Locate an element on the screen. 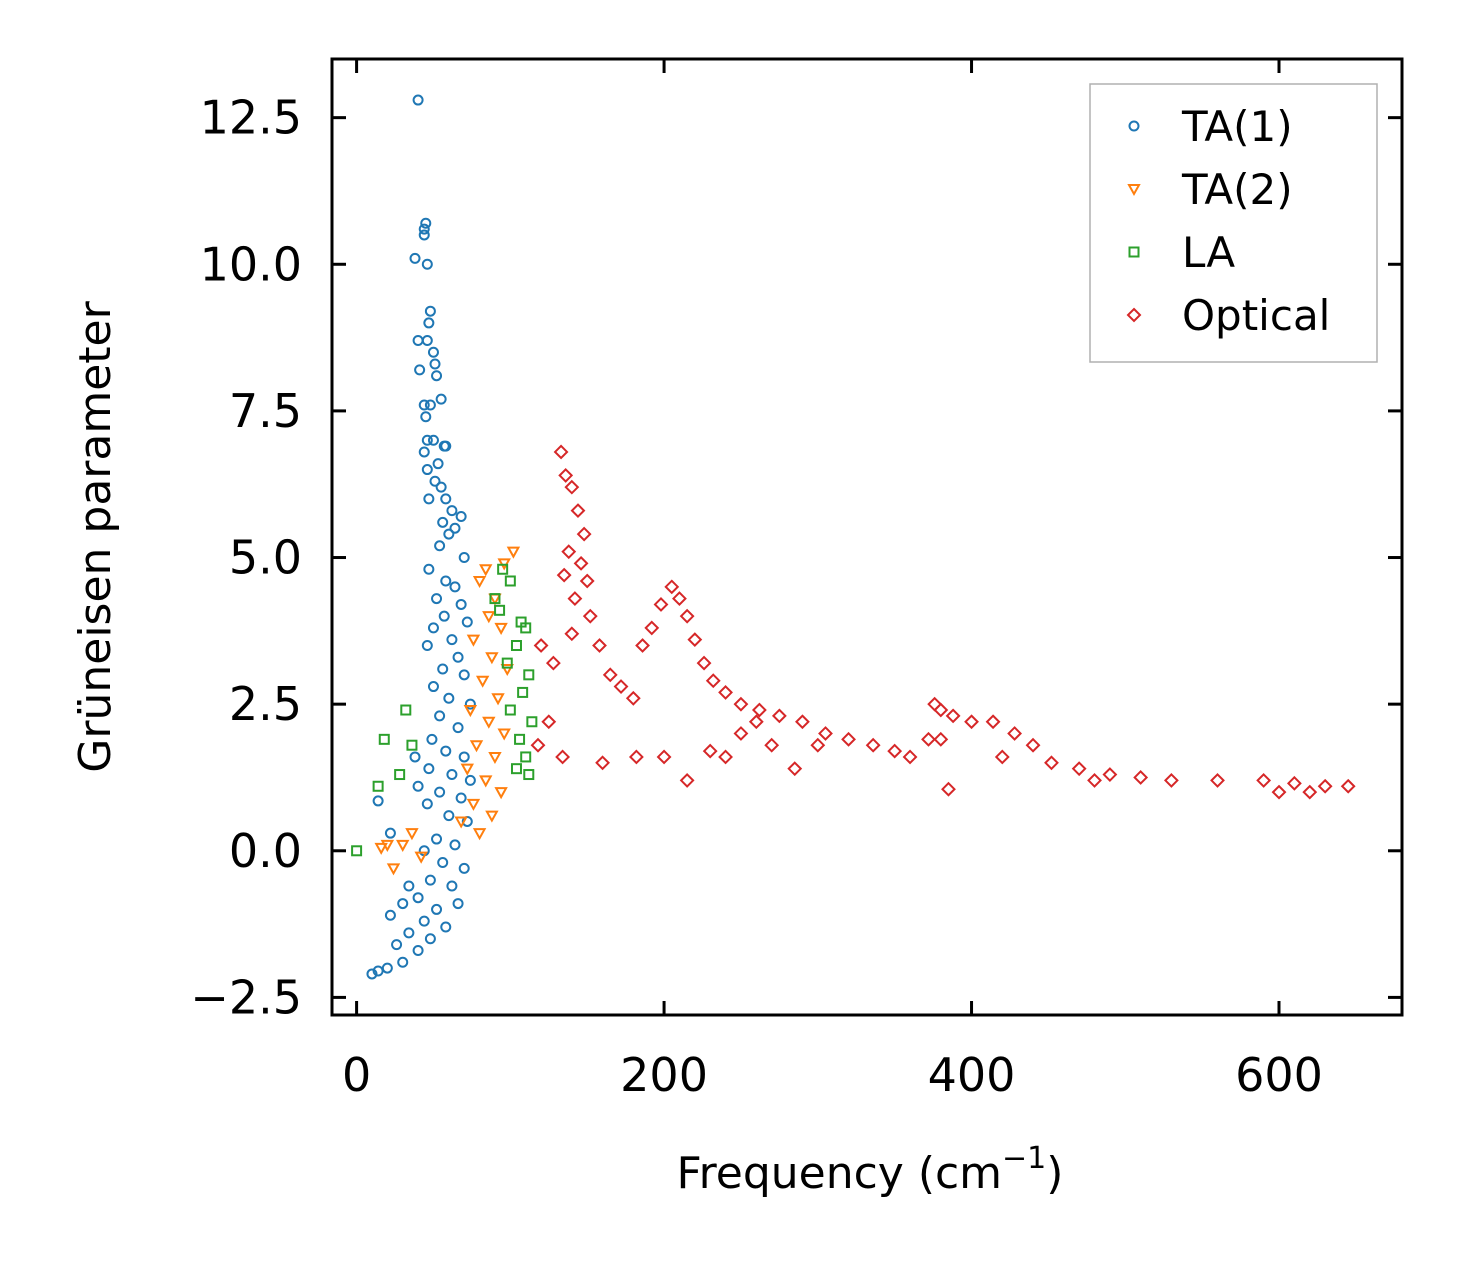 The width and height of the screenshot is (1462, 1264). x-tick-label: 400 is located at coordinates (972, 1075).